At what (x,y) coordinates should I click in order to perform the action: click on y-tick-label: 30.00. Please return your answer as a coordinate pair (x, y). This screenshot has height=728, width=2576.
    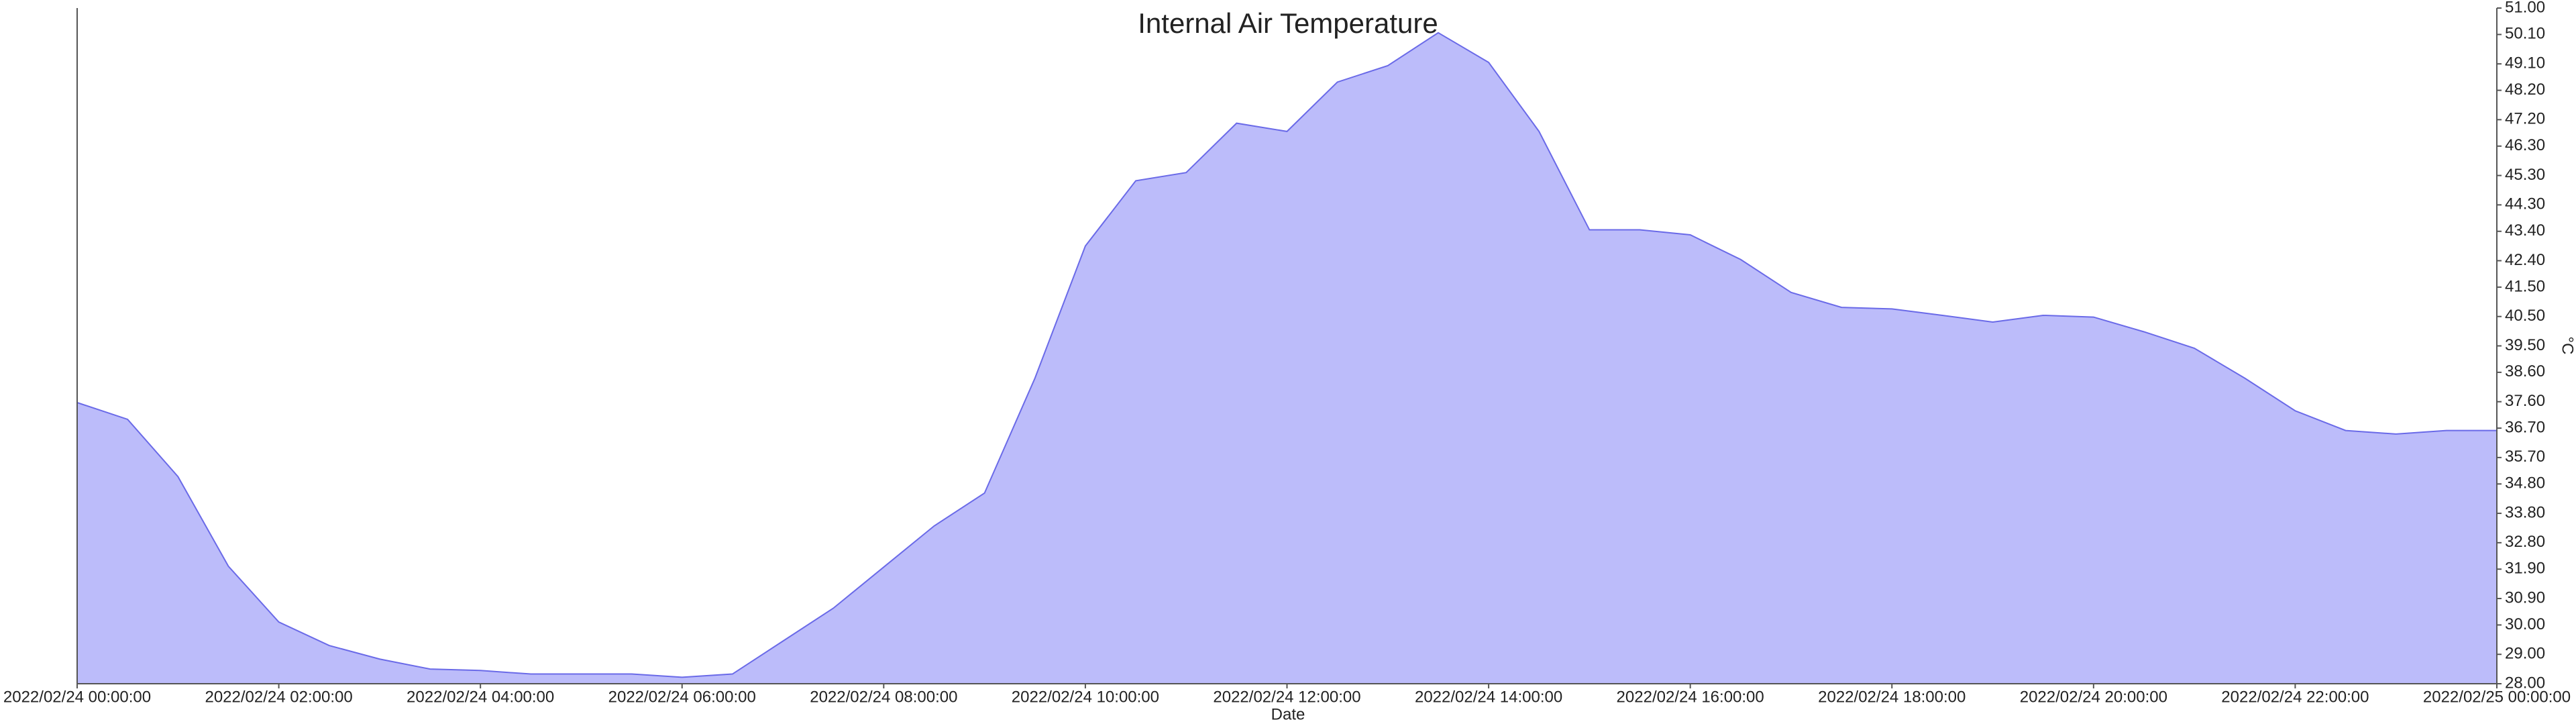
    Looking at the image, I should click on (2525, 624).